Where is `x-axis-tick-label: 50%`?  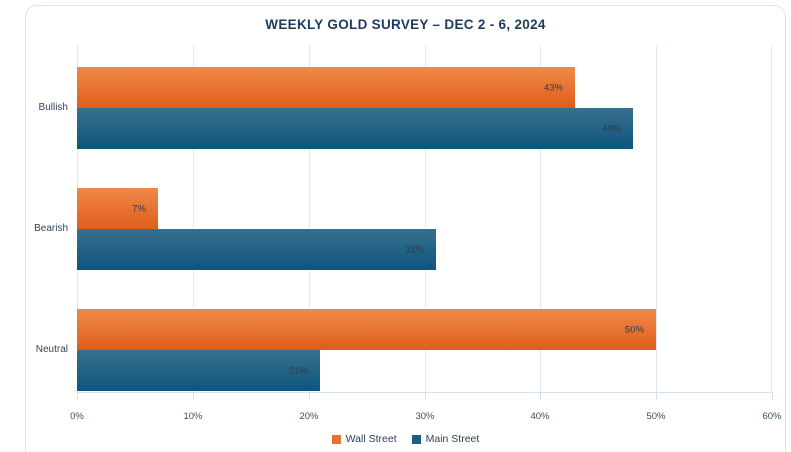 x-axis-tick-label: 50% is located at coordinates (656, 416).